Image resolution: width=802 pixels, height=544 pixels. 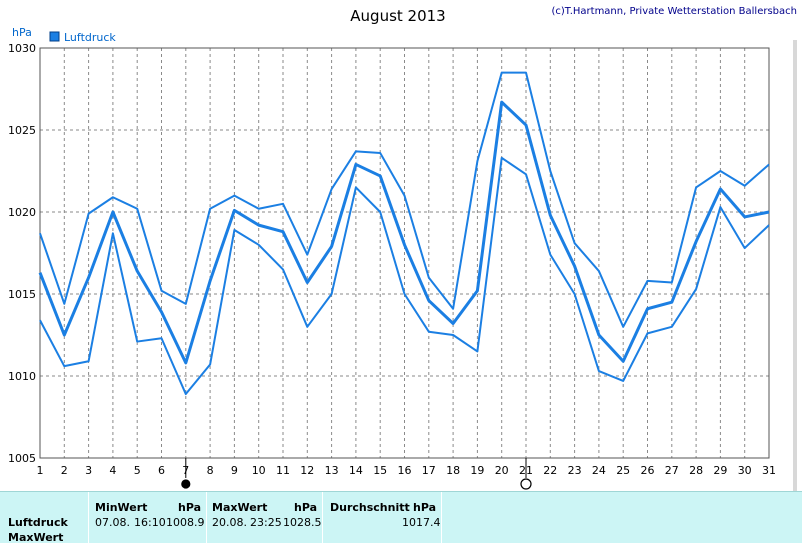 I want to click on x-tick-label: 3, so click(x=88, y=470).